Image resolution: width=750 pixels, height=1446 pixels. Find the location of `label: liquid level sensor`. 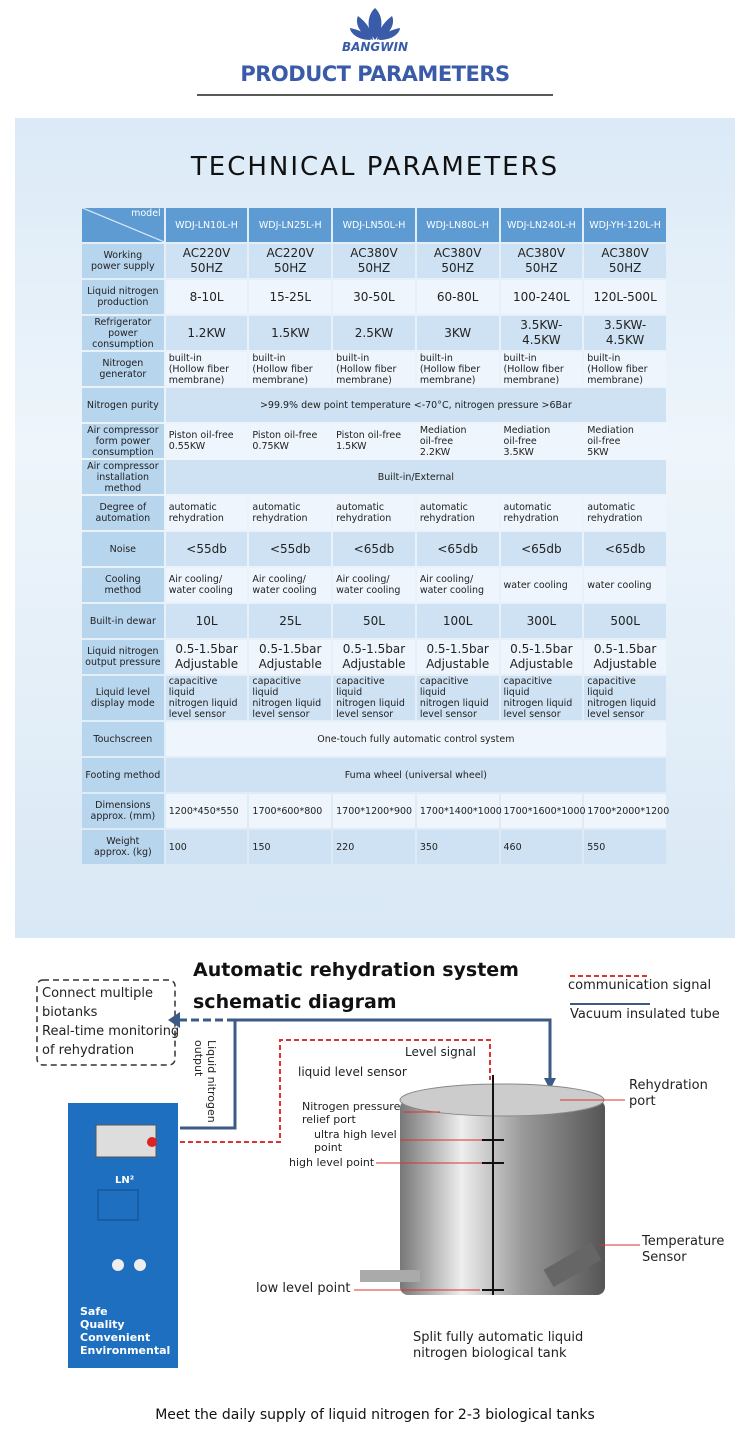

label: liquid level sensor is located at coordinates (352, 1072).